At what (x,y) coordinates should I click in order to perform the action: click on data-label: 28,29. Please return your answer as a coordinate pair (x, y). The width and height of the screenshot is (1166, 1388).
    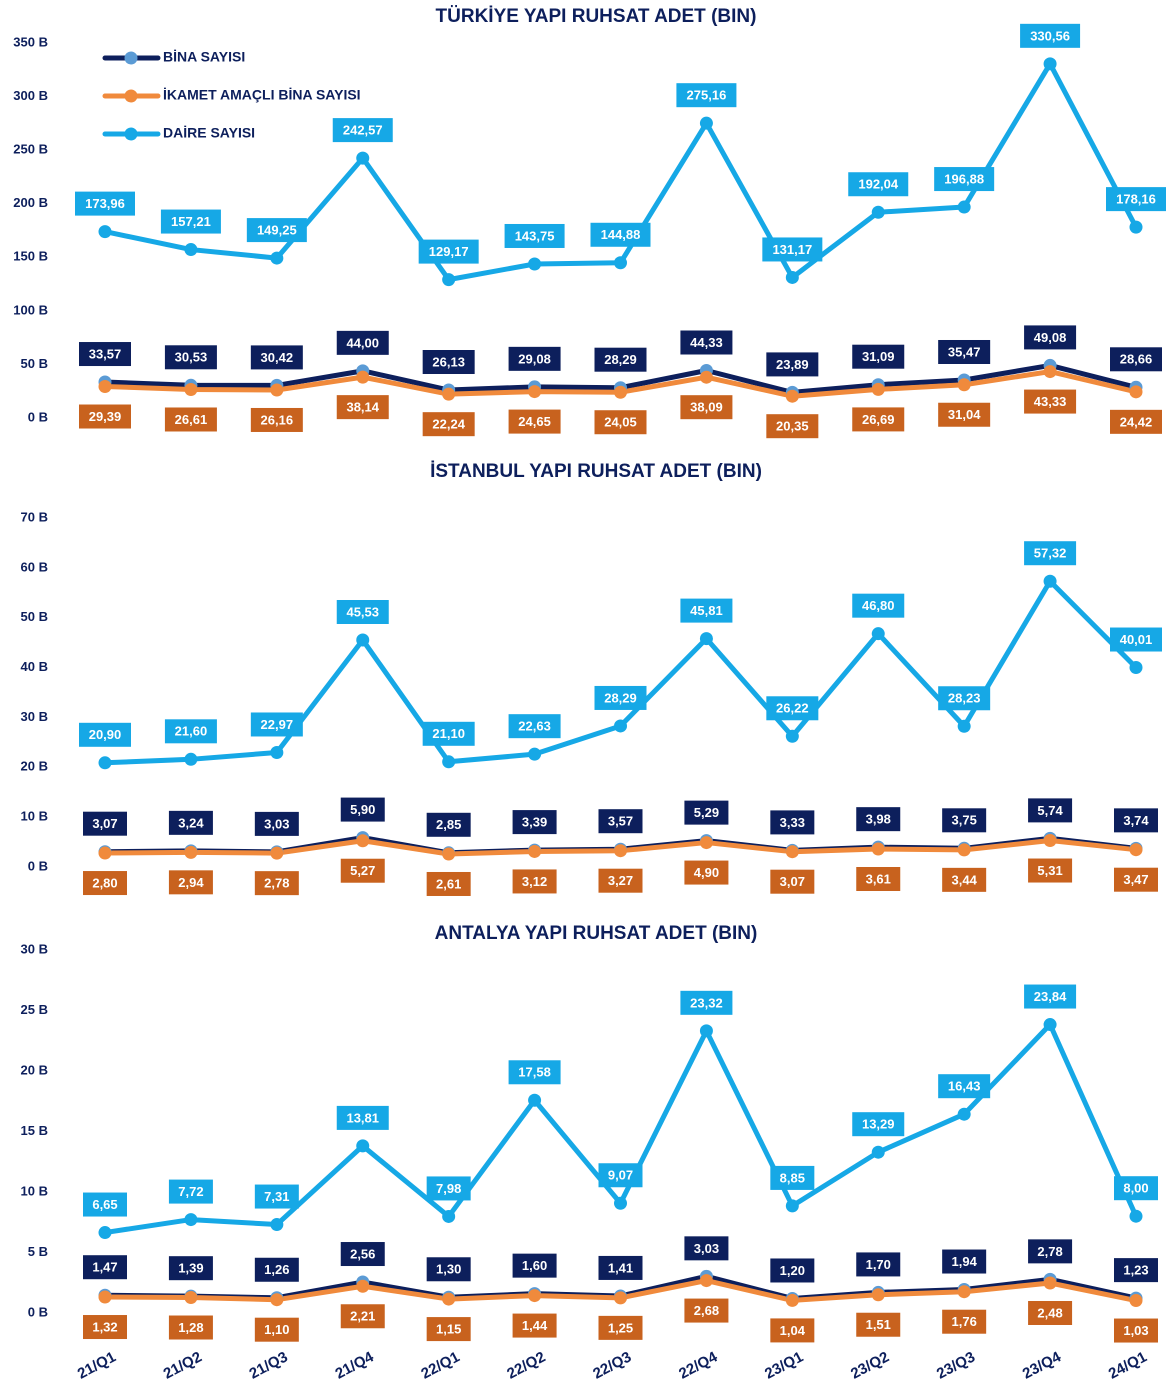
    Looking at the image, I should click on (620, 359).